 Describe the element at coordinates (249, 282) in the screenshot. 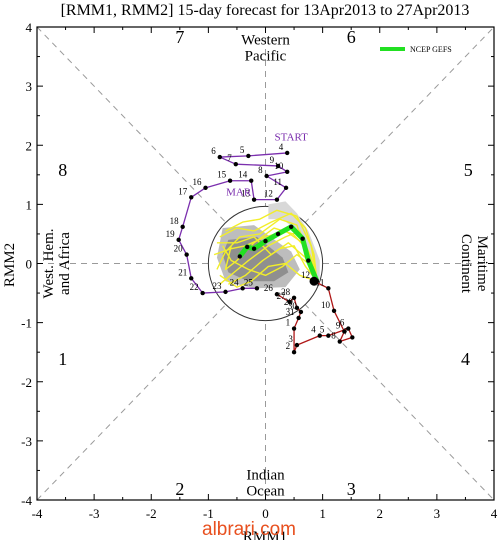

I see `day-label: 25` at that location.